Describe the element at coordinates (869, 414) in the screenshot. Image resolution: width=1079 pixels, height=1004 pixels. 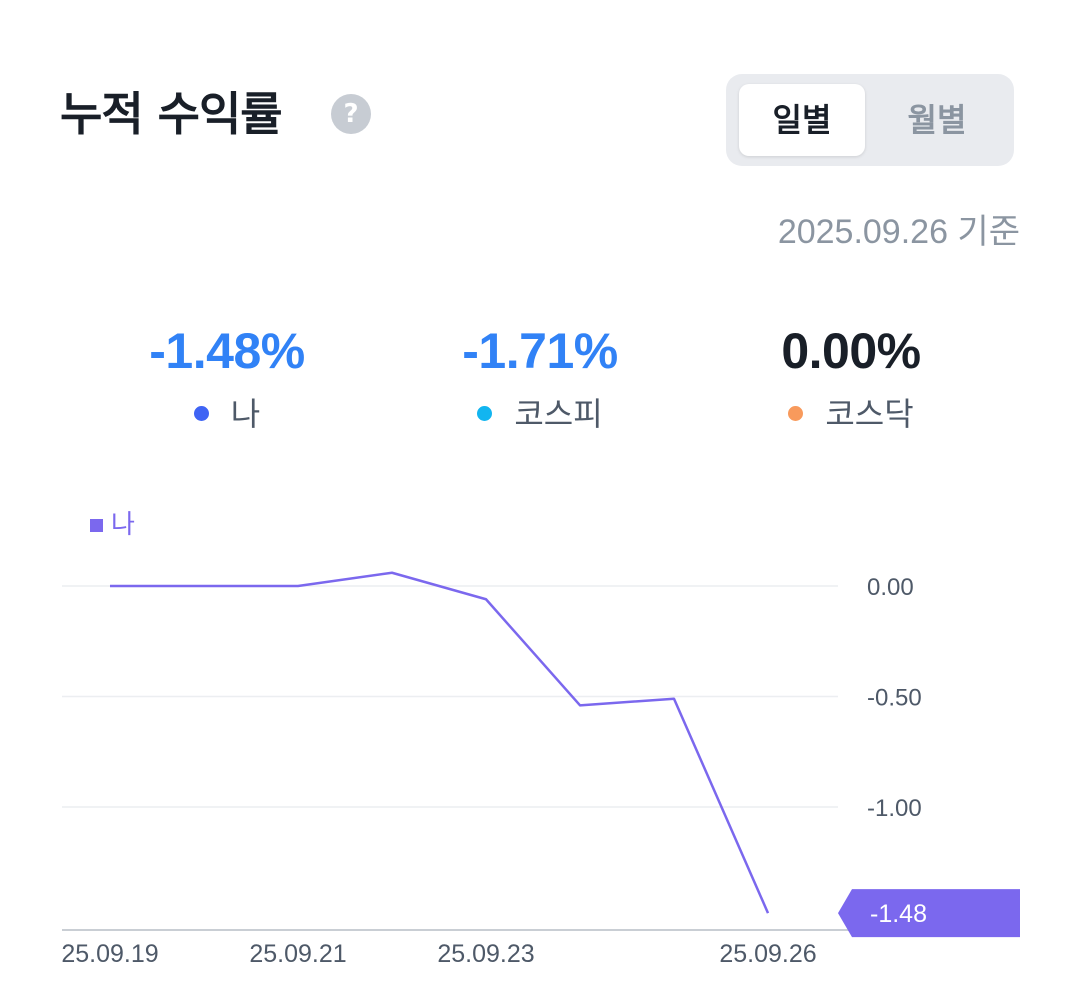
I see `summary-kosdaq-label: 코스닥` at that location.